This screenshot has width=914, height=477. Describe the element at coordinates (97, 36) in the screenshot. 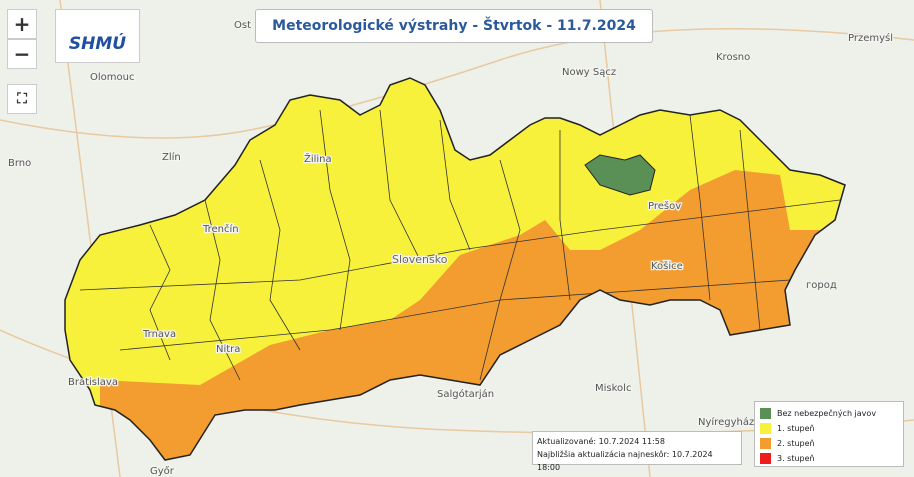

I see `logo: SHMÚ` at that location.